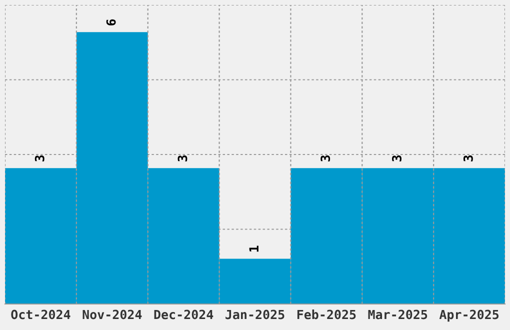 This screenshot has width=510, height=330. I want to click on x-tick-label: Oct-2024, so click(40, 315).